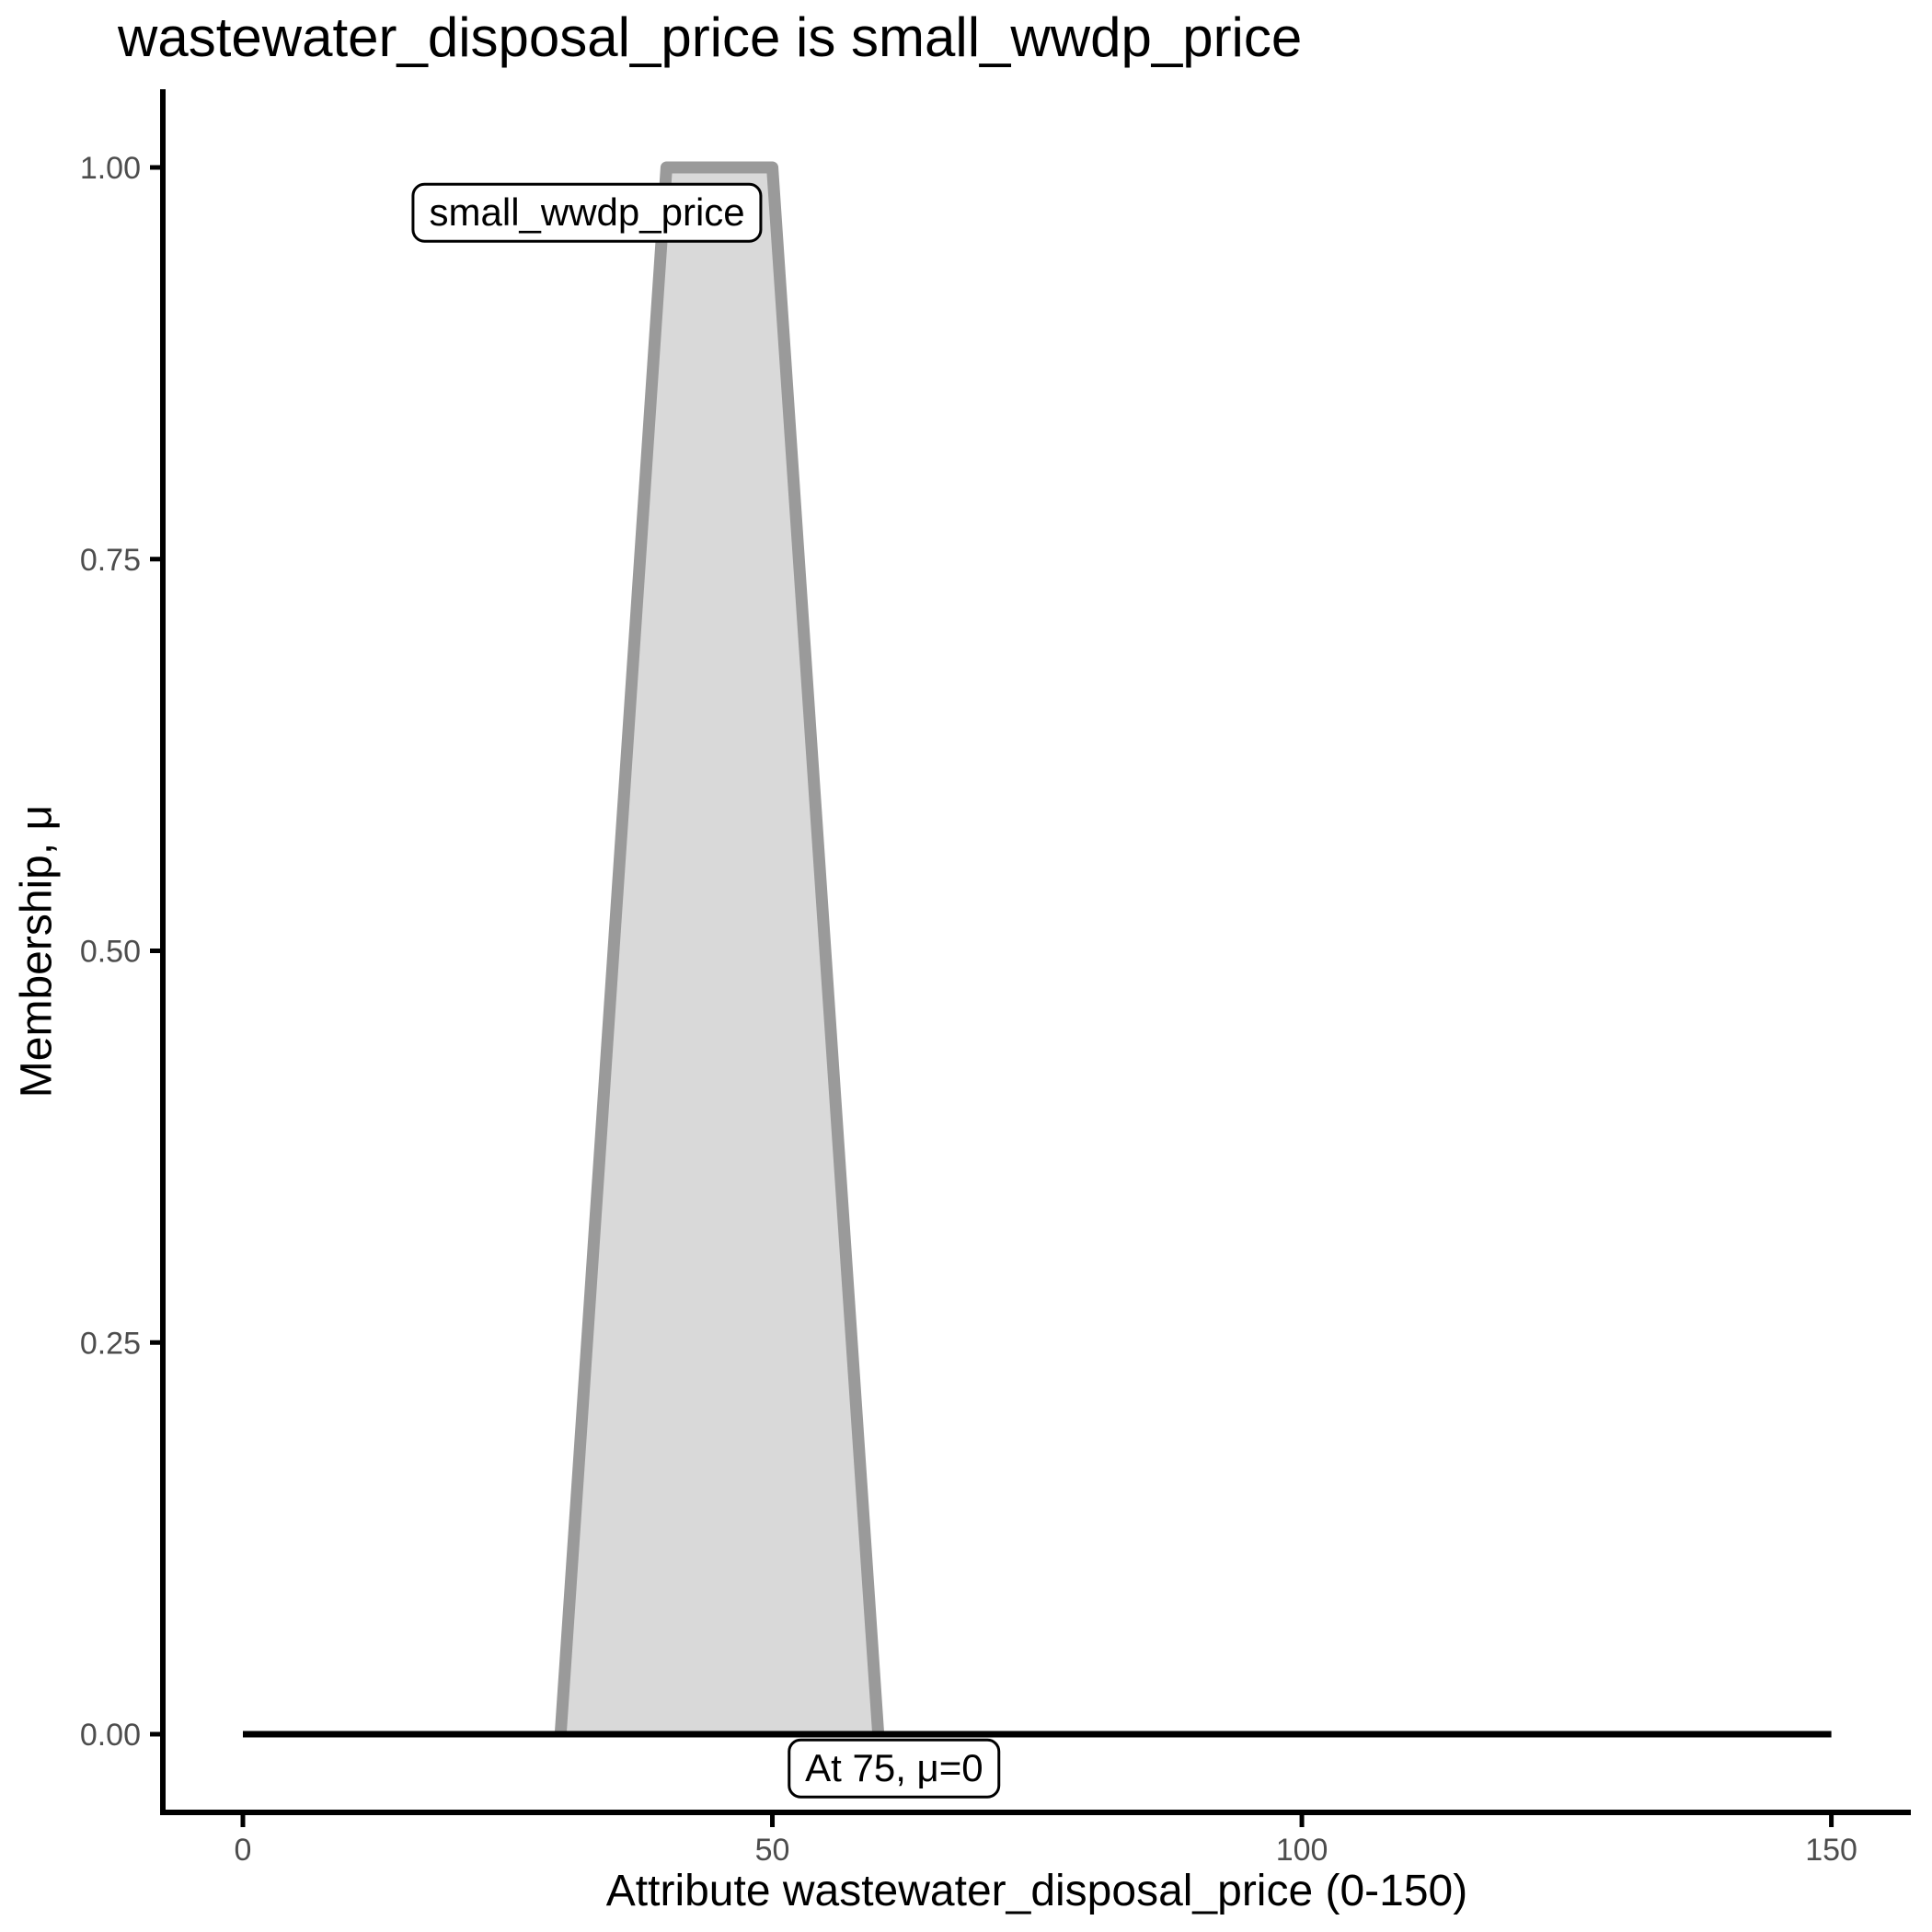  Describe the element at coordinates (1302, 1850) in the screenshot. I see `x-tick-label: 100` at that location.